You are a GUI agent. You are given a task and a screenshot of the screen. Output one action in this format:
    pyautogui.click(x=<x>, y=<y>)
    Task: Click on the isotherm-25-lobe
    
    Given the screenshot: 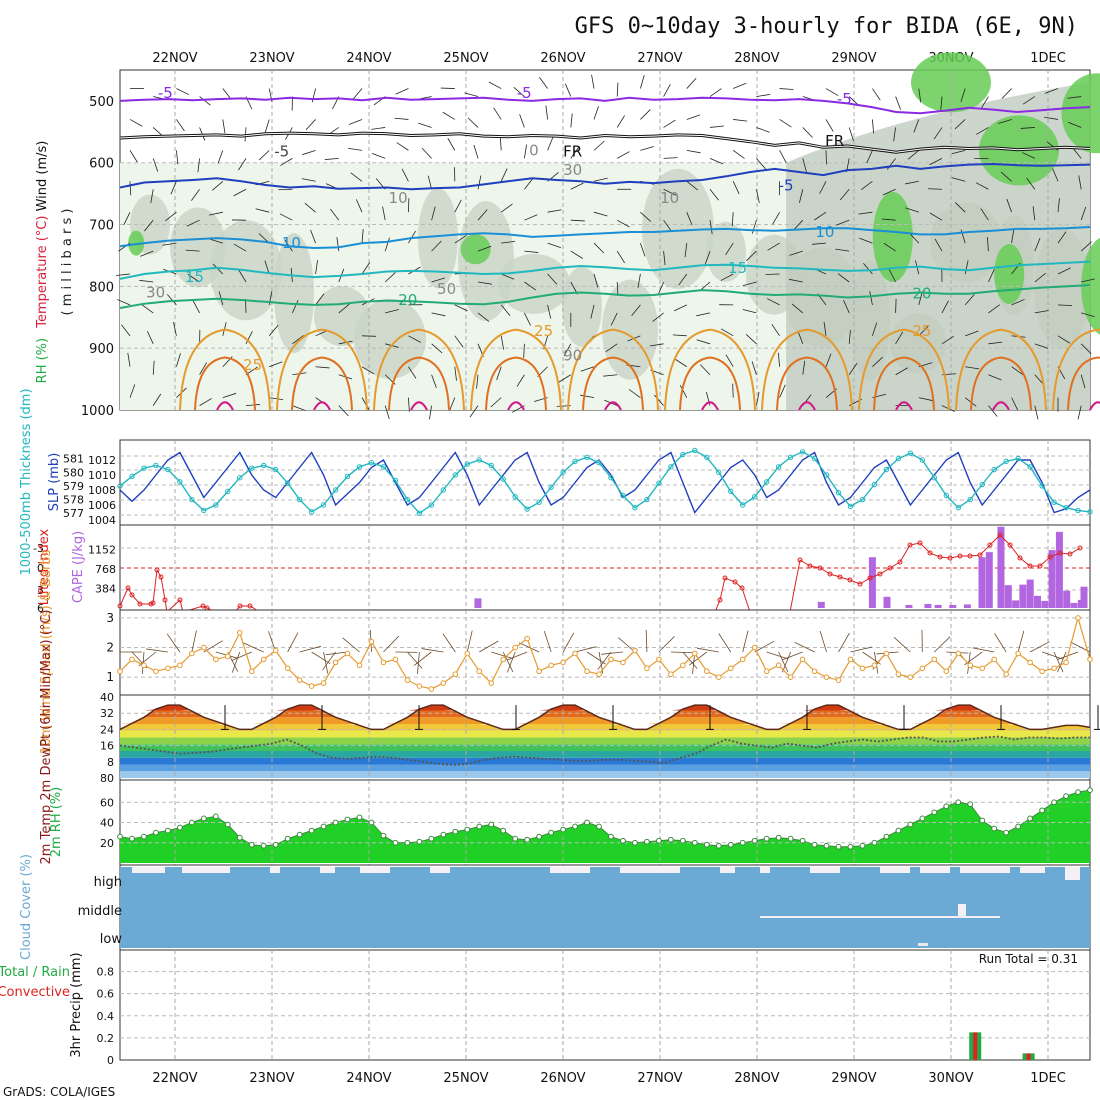 What is the action you would take?
    pyautogui.click(x=904, y=369)
    